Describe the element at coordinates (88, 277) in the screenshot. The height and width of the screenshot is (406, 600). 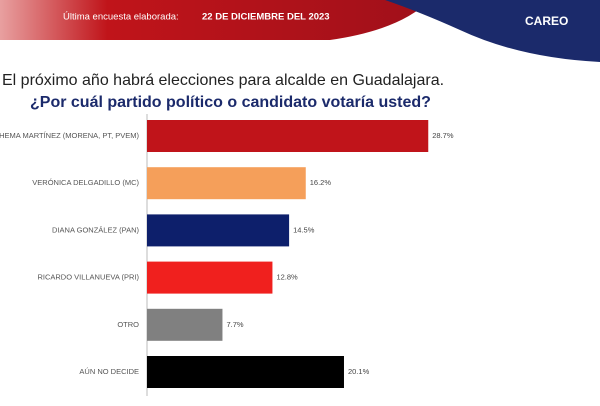
I see `category-label: RICARDO VILLANUEVA (PRI)` at that location.